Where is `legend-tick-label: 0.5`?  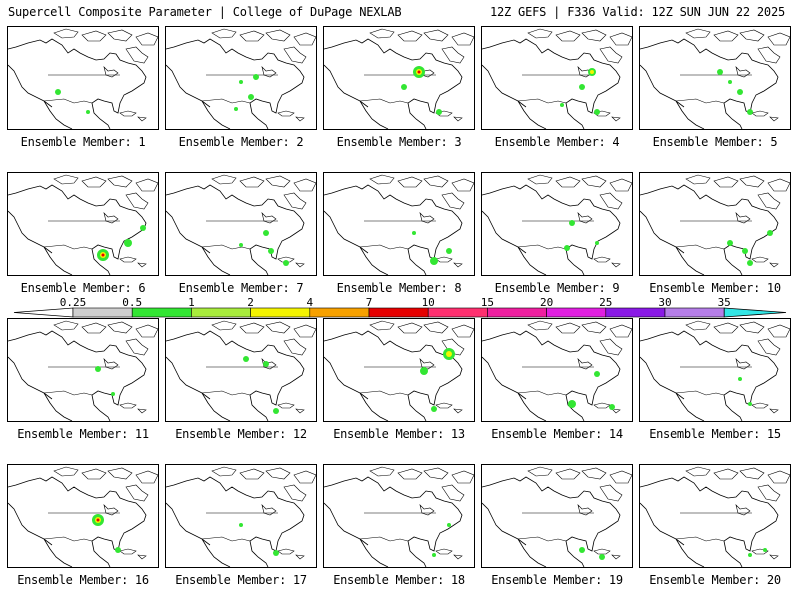 legend-tick-label: 0.5 is located at coordinates (132, 302).